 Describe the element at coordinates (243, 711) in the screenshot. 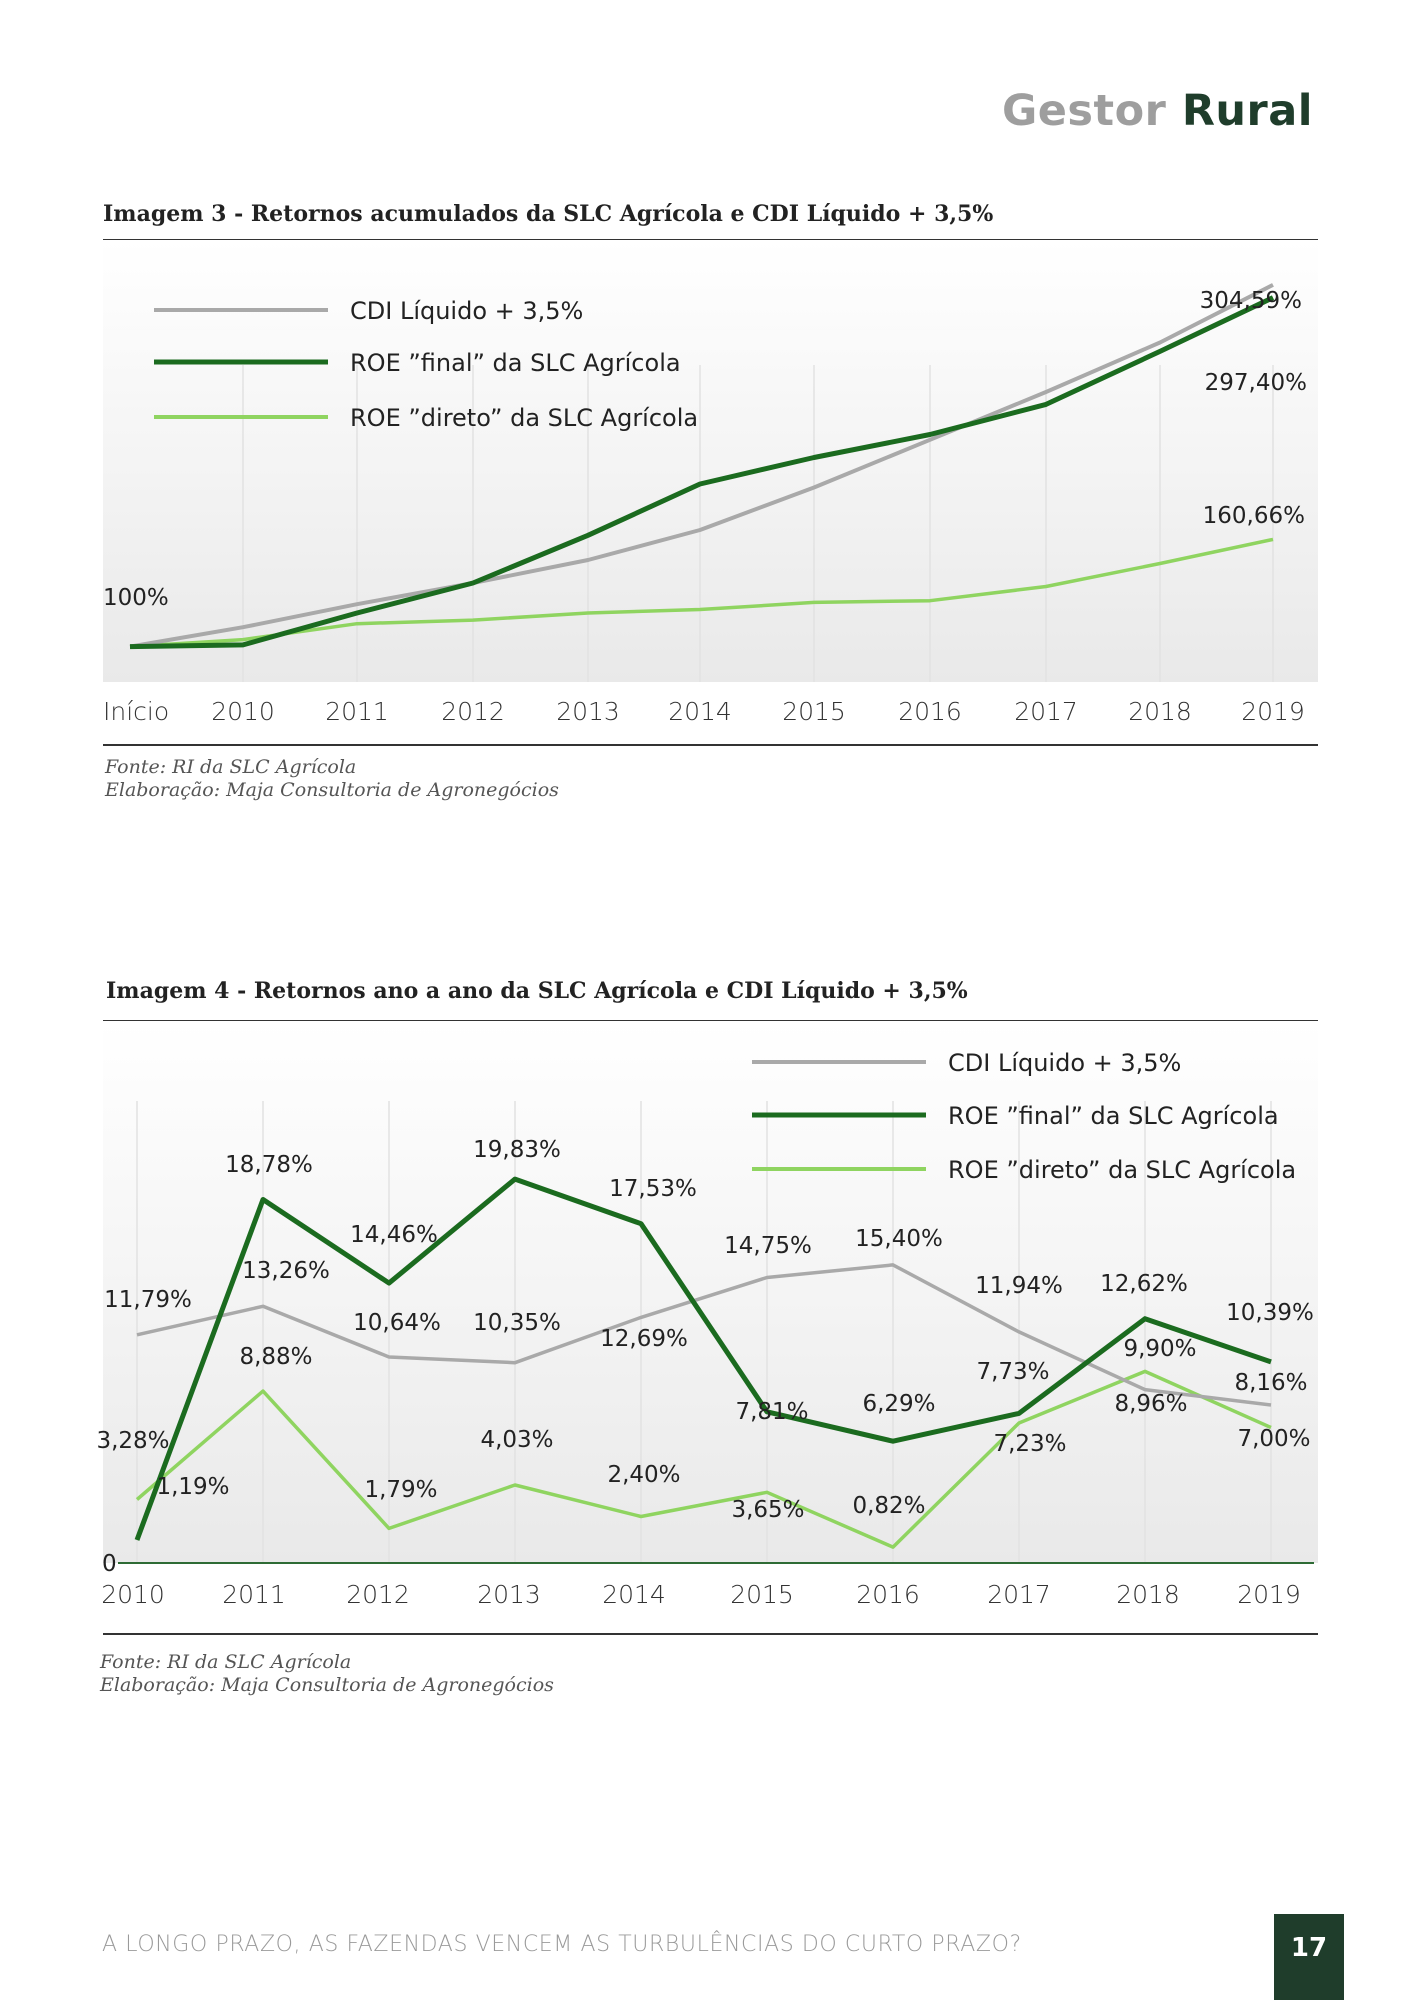

I see `chart3-xtick-2010: 2010` at that location.